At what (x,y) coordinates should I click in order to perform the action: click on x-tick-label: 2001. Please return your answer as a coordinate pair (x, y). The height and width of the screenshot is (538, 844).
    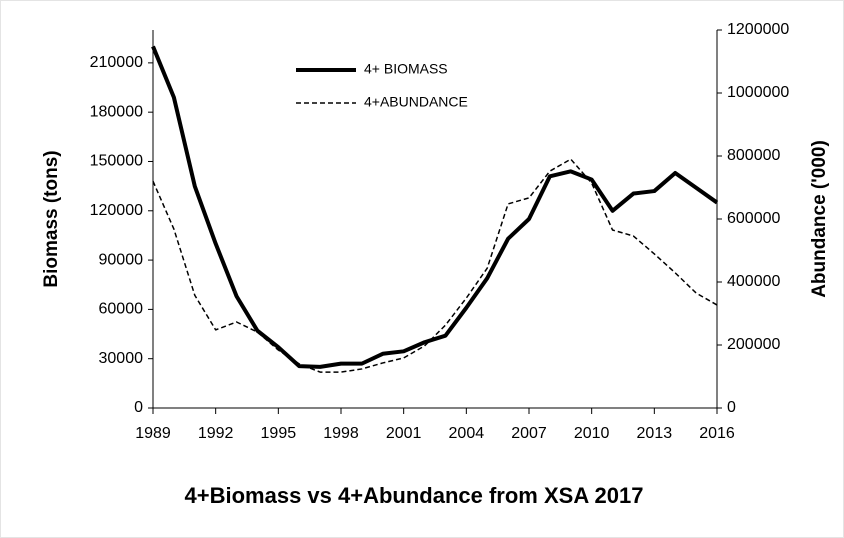
    Looking at the image, I should click on (404, 433).